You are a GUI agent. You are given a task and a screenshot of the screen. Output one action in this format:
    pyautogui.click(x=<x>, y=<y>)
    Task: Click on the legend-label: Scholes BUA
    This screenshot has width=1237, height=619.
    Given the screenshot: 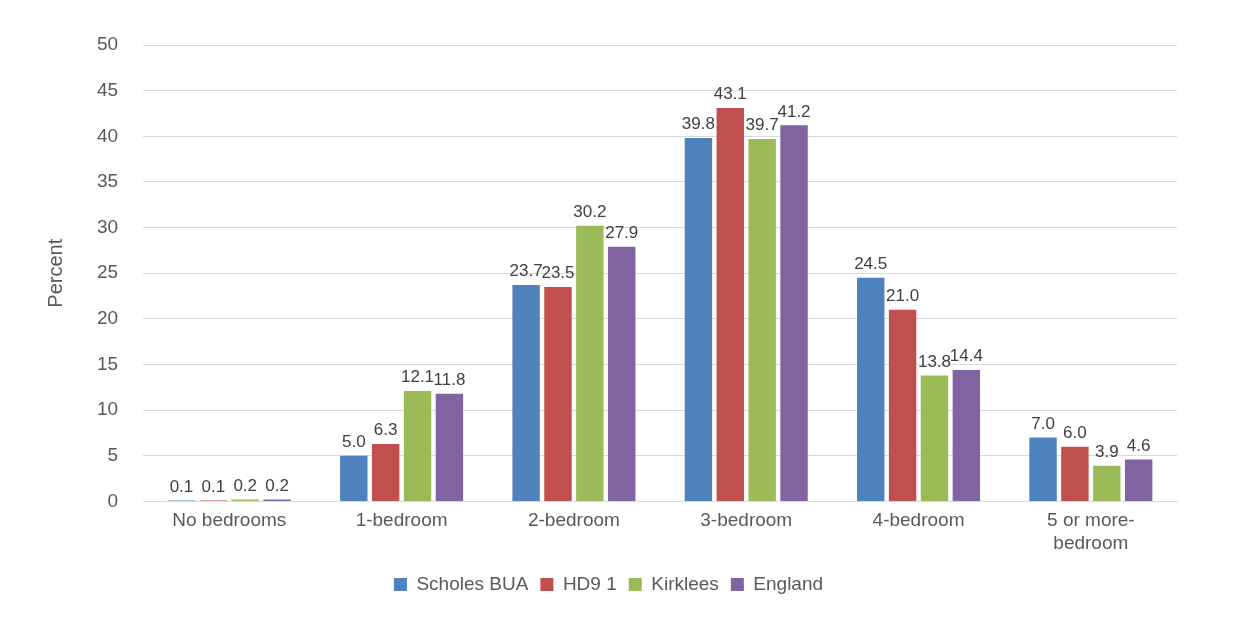 What is the action you would take?
    pyautogui.click(x=472, y=583)
    